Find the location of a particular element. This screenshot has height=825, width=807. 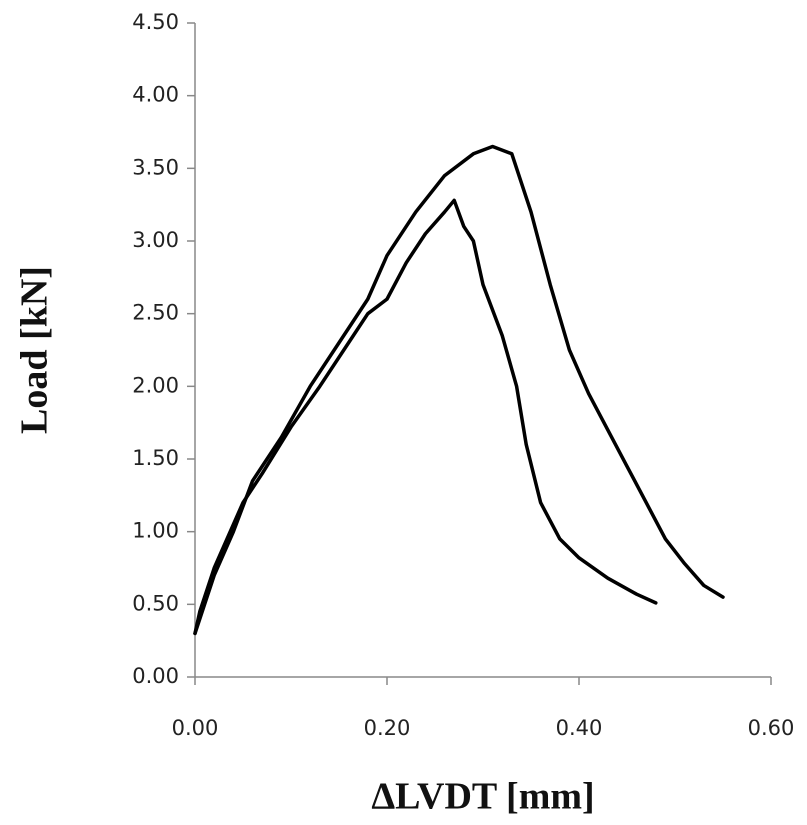

y-tick-label: 1.50 is located at coordinates (155, 458).